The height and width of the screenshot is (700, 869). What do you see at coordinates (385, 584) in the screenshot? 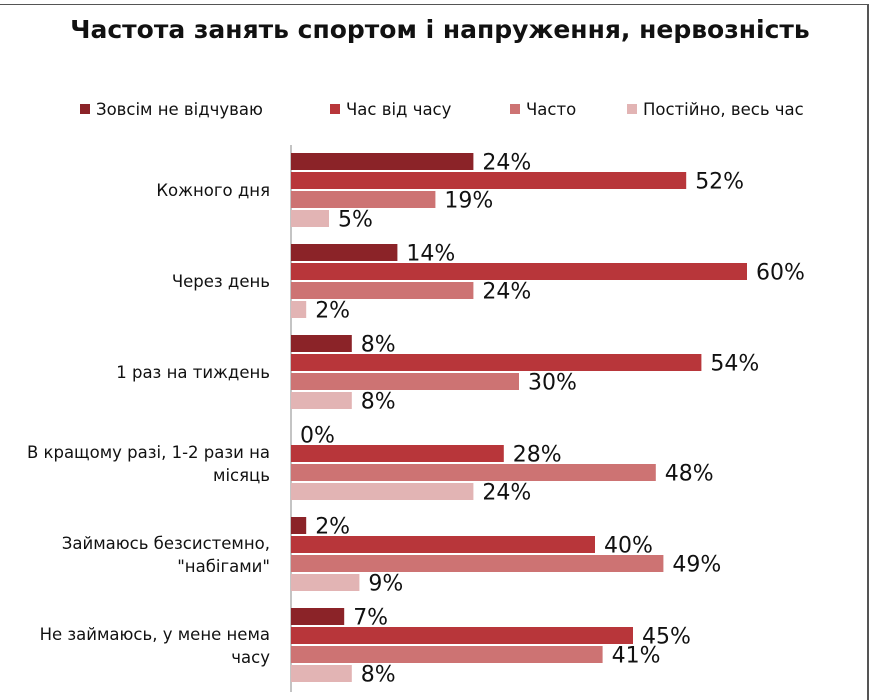
I see `data-label: 9%` at bounding box center [385, 584].